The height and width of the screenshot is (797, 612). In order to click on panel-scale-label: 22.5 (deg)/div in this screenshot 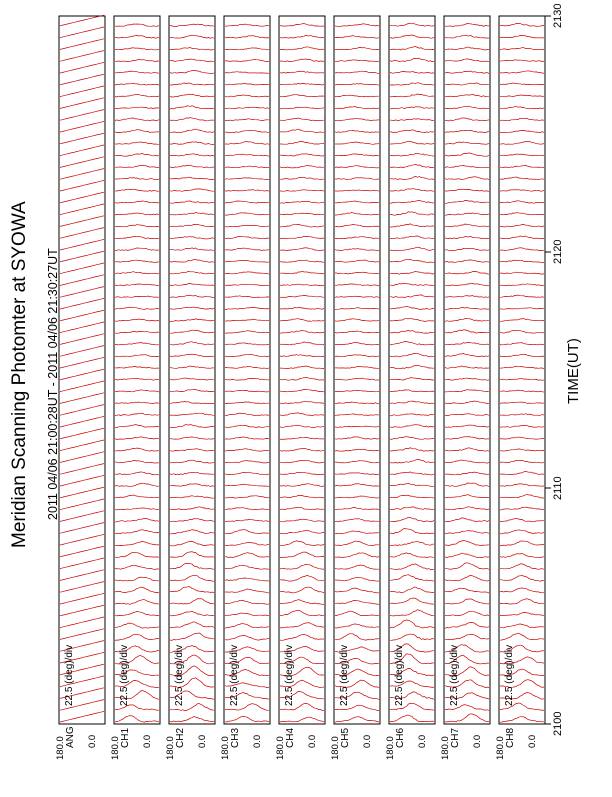, I will do `click(289, 675)`.